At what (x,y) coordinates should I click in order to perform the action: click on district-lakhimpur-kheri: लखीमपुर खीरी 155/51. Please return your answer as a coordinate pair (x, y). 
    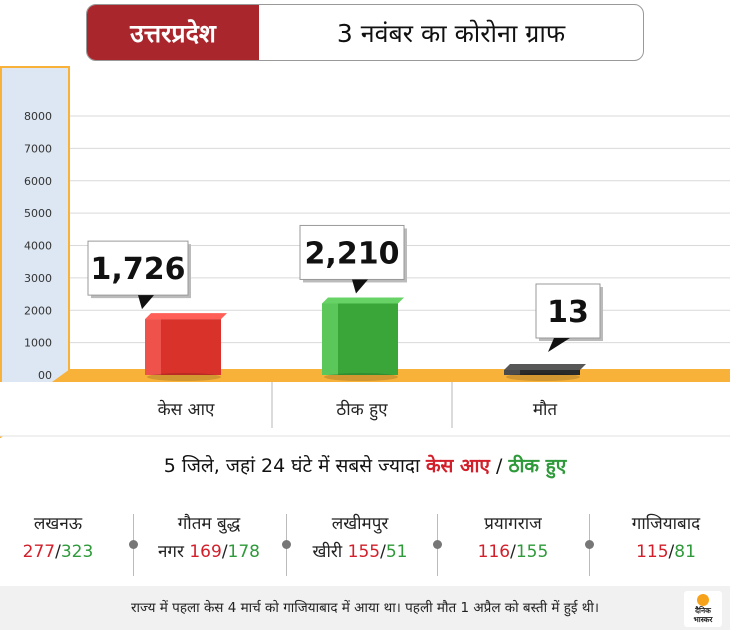
    Looking at the image, I should click on (360, 538).